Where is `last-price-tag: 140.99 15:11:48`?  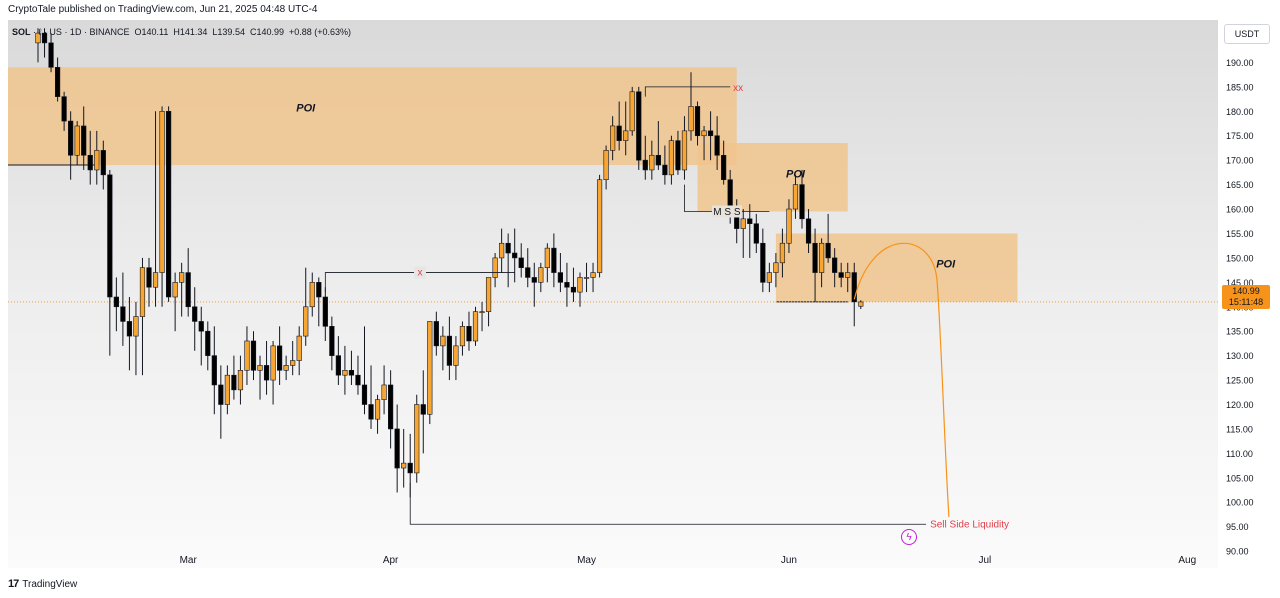
last-price-tag: 140.99 15:11:48 is located at coordinates (1246, 297).